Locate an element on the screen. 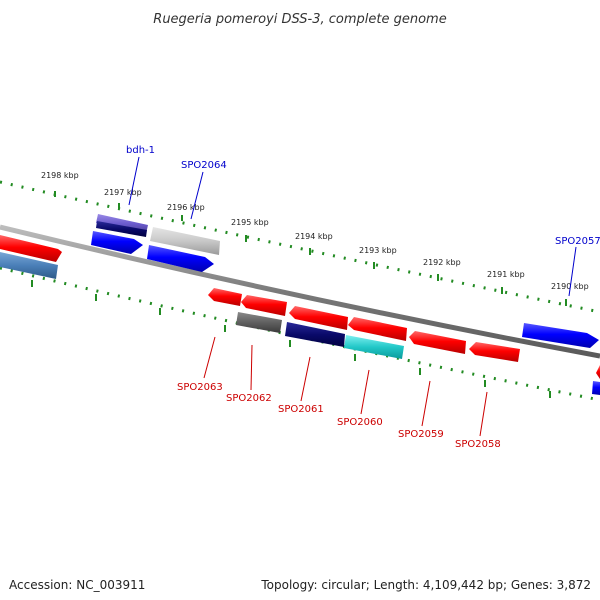 This screenshot has height=600, width=600. scale-label: 2190 kbp is located at coordinates (570, 286).